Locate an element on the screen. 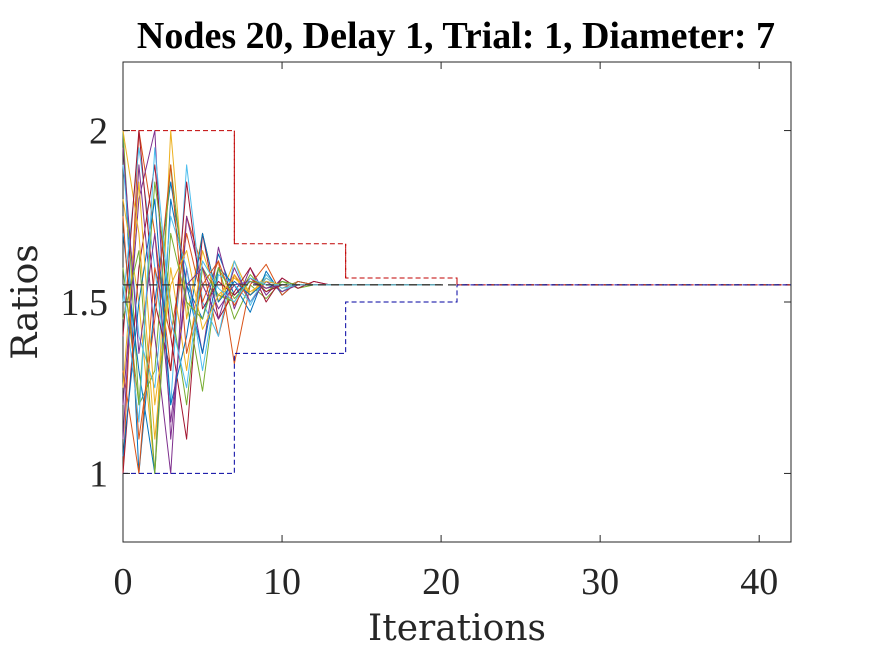 This screenshot has width=875, height=656. x-tick-label: 20 is located at coordinates (441, 582).